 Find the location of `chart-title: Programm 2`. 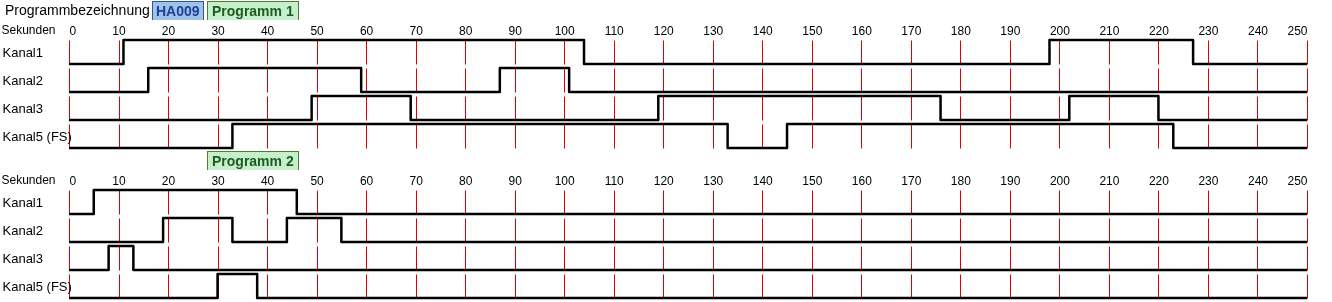

chart-title: Programm 2 is located at coordinates (253, 161).